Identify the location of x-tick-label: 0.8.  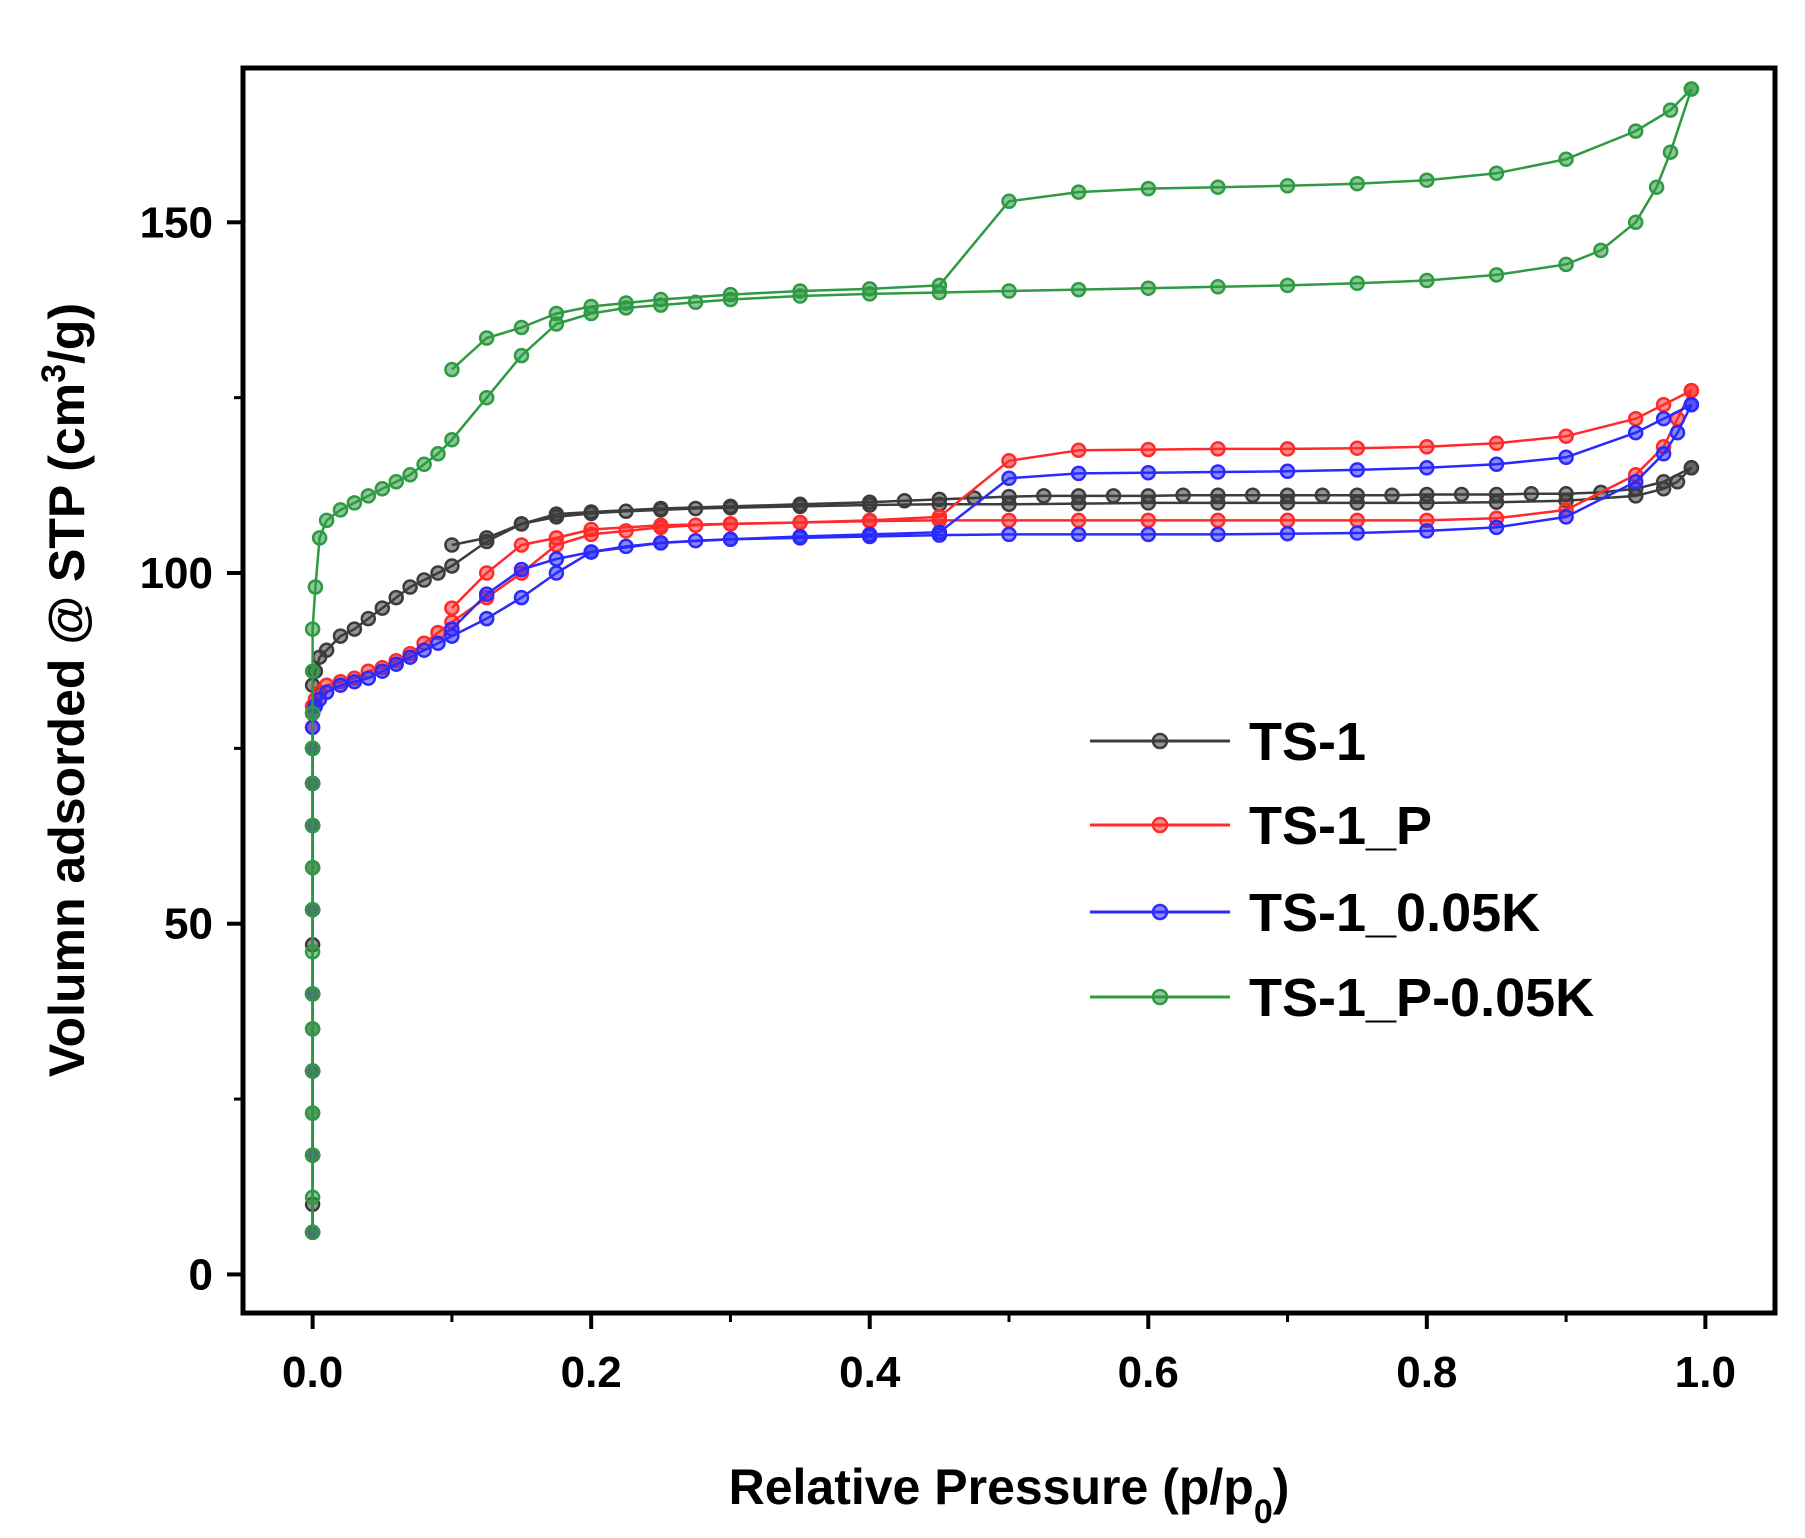
(1426, 1372).